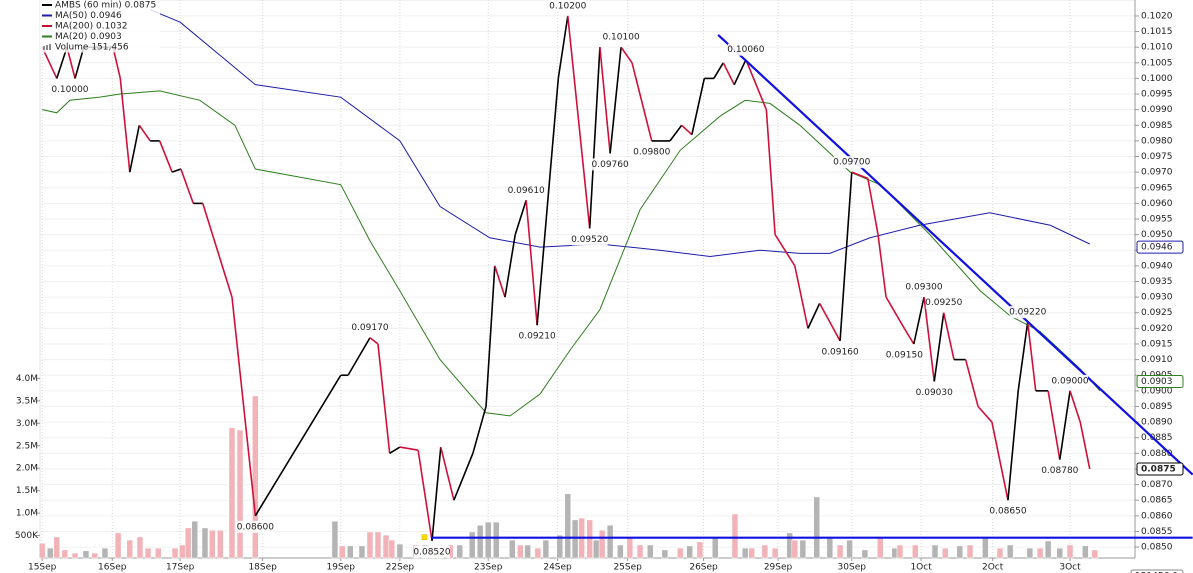  I want to click on x-tick-label: 24Sep, so click(557, 568).